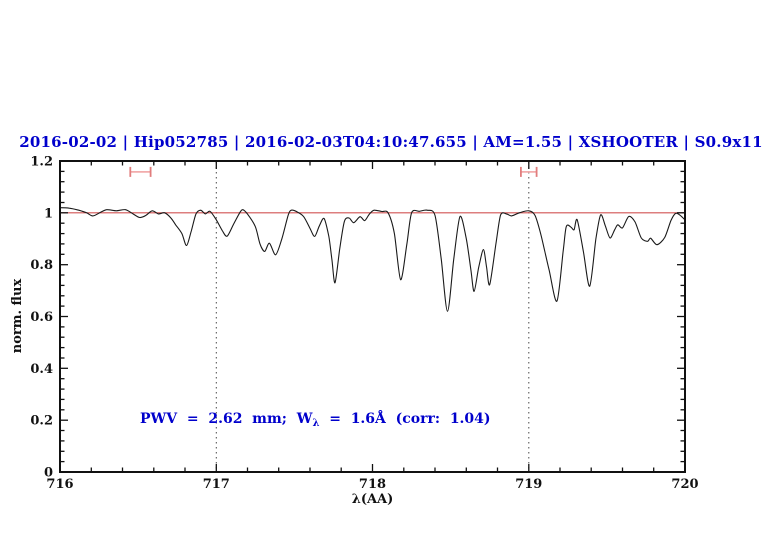 The height and width of the screenshot is (542, 782). I want to click on y-tick-label: 1, so click(48, 213).